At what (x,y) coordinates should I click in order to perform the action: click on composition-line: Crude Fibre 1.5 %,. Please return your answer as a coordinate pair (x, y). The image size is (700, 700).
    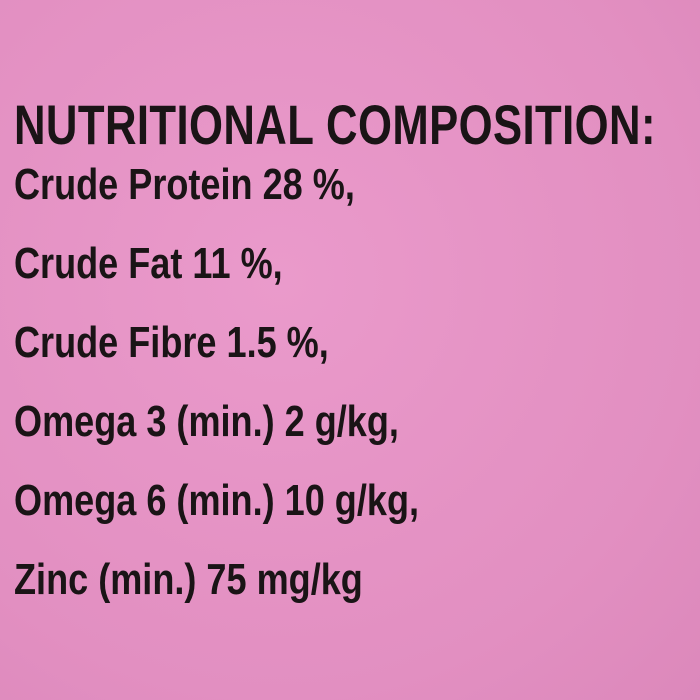
    Looking at the image, I should click on (171, 342).